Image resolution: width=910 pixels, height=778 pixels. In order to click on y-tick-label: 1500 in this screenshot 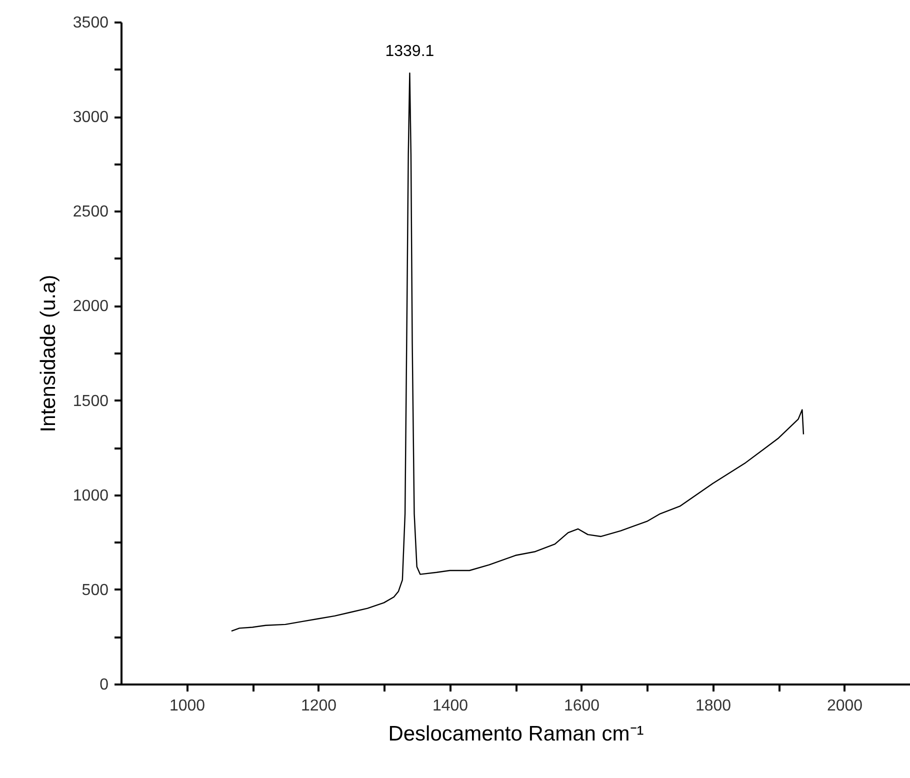, I will do `click(90, 401)`.